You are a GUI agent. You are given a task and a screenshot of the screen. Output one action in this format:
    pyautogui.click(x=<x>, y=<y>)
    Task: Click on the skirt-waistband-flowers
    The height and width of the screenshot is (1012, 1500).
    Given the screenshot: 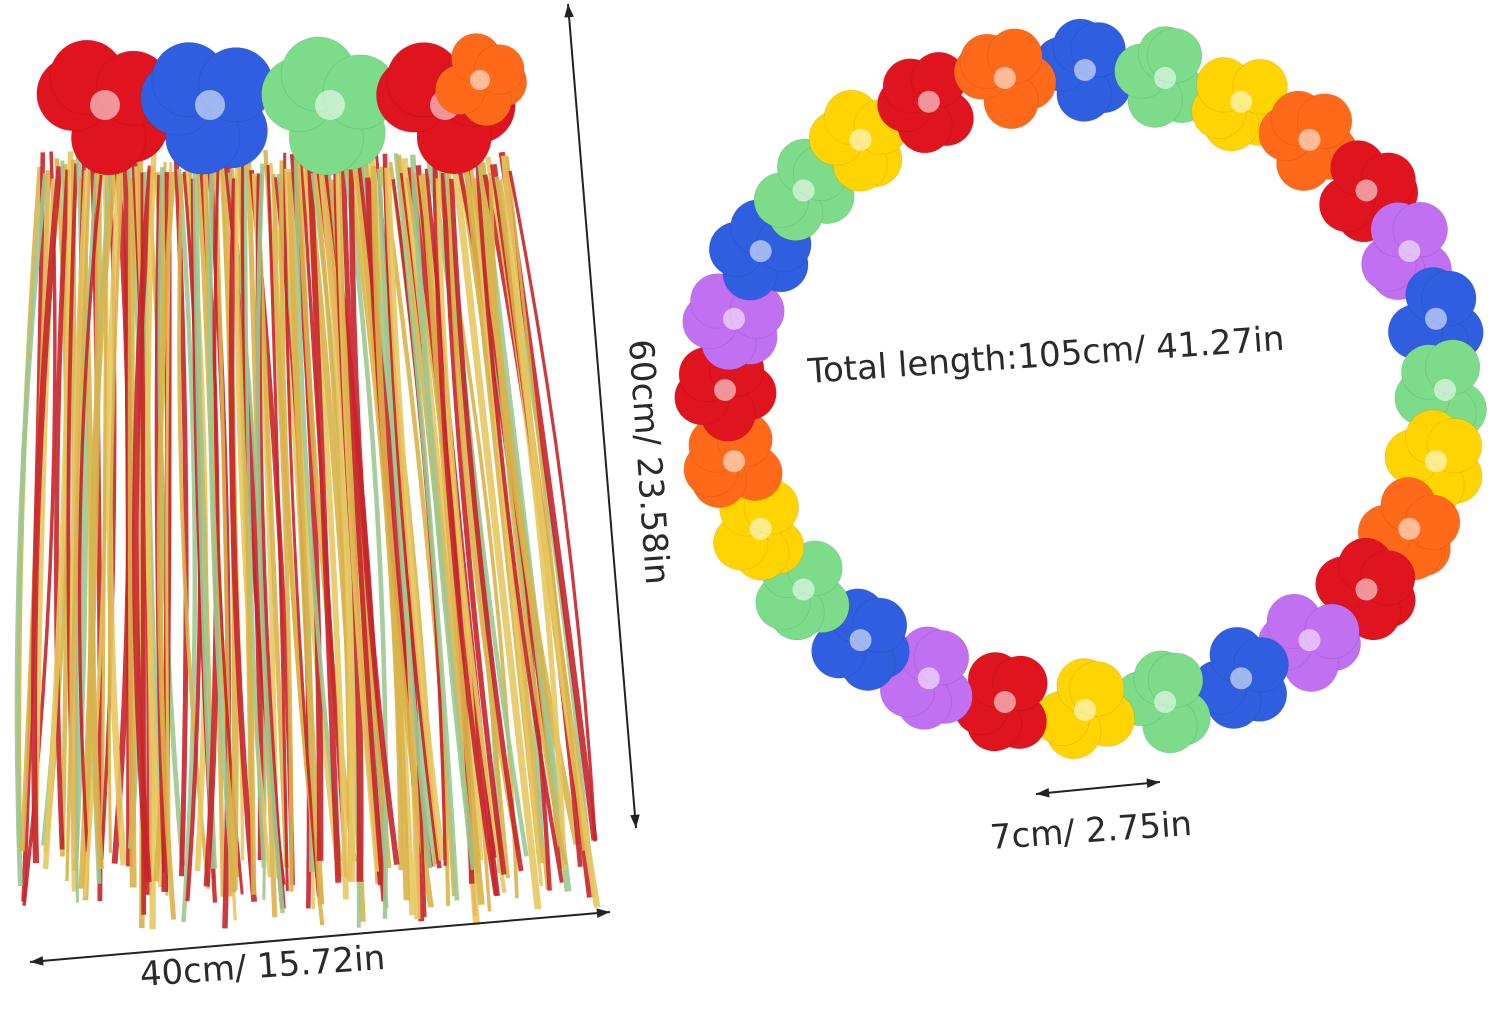 What is the action you would take?
    pyautogui.click(x=282, y=104)
    